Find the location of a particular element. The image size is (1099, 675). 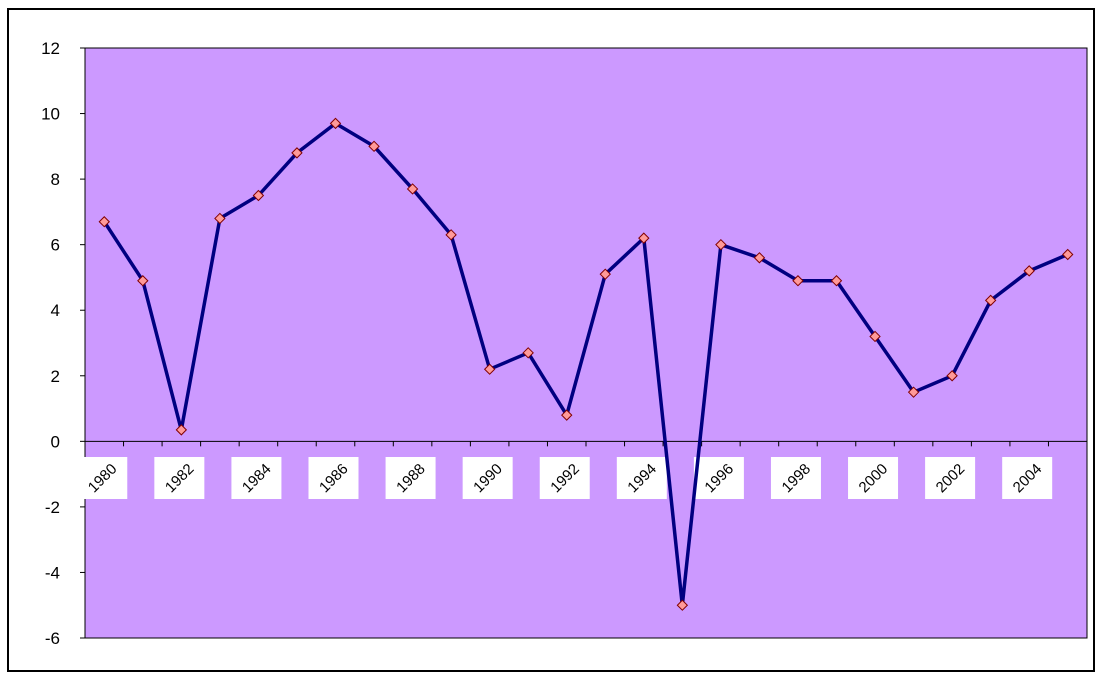

y-tick-label: -4 is located at coordinates (52, 572).